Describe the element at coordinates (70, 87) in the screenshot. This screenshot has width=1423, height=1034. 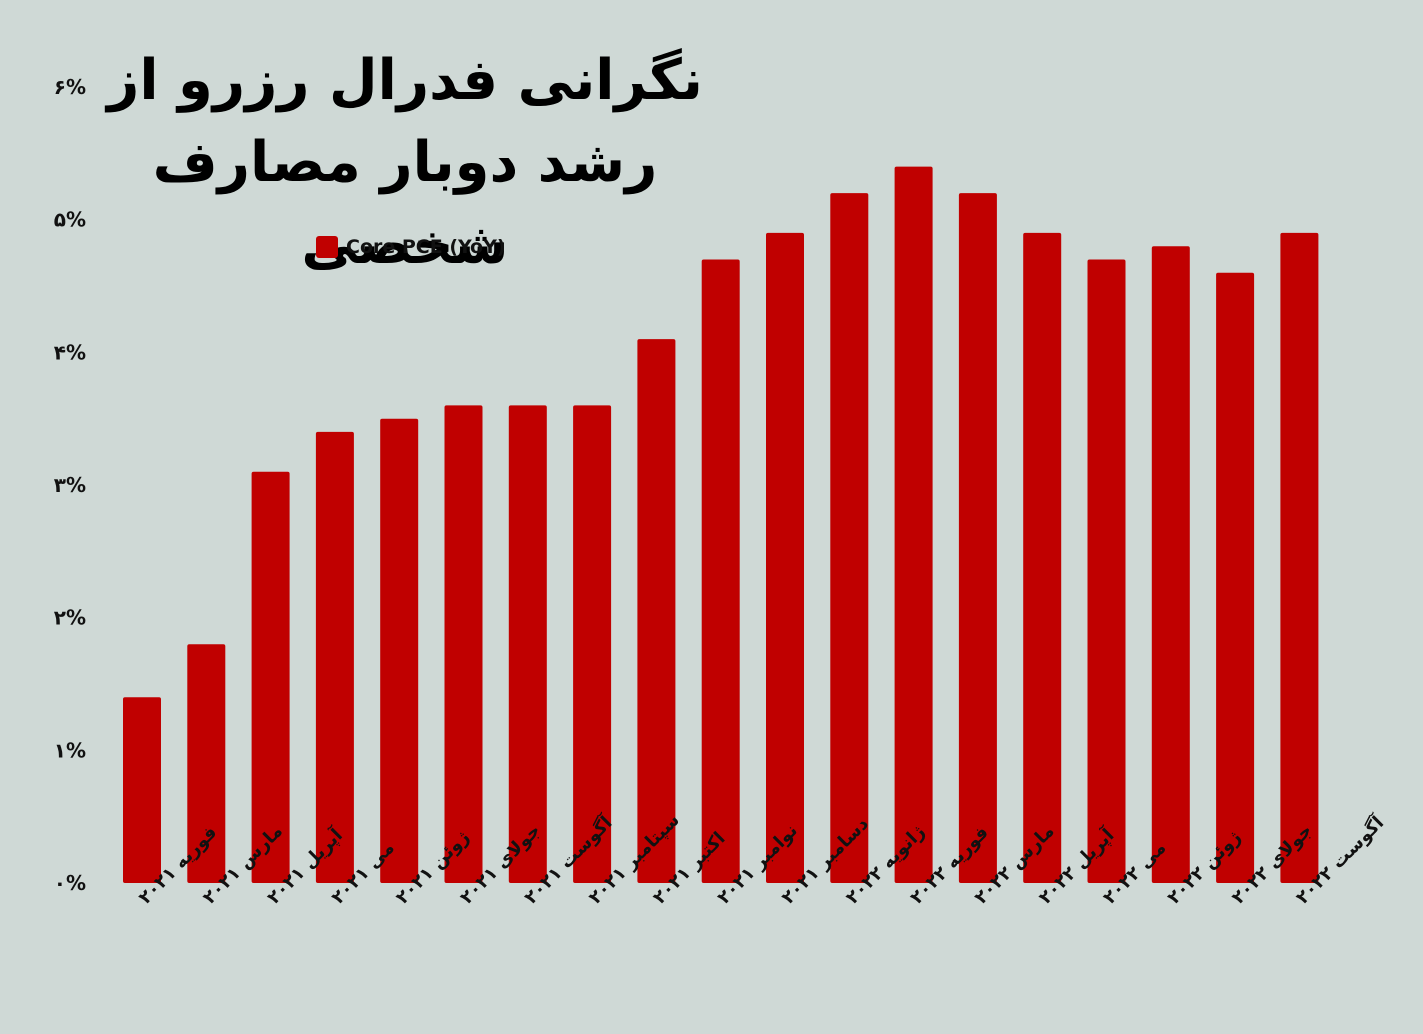
I see `y-tick-label: ۶%` at that location.